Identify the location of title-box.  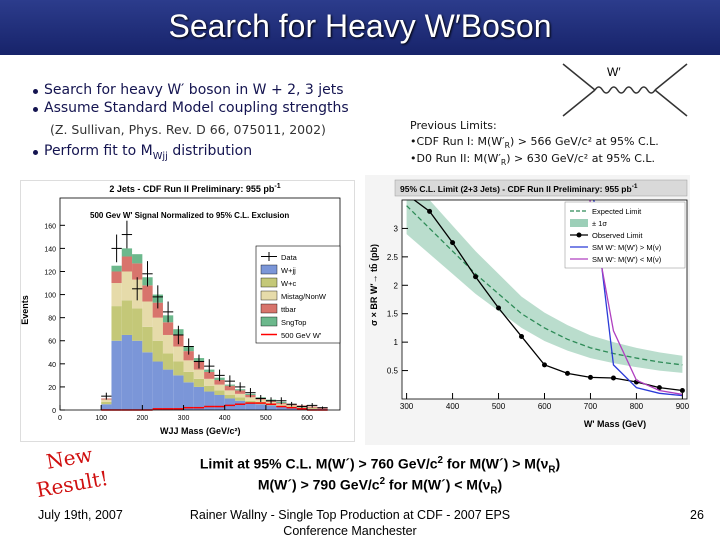
(541, 188).